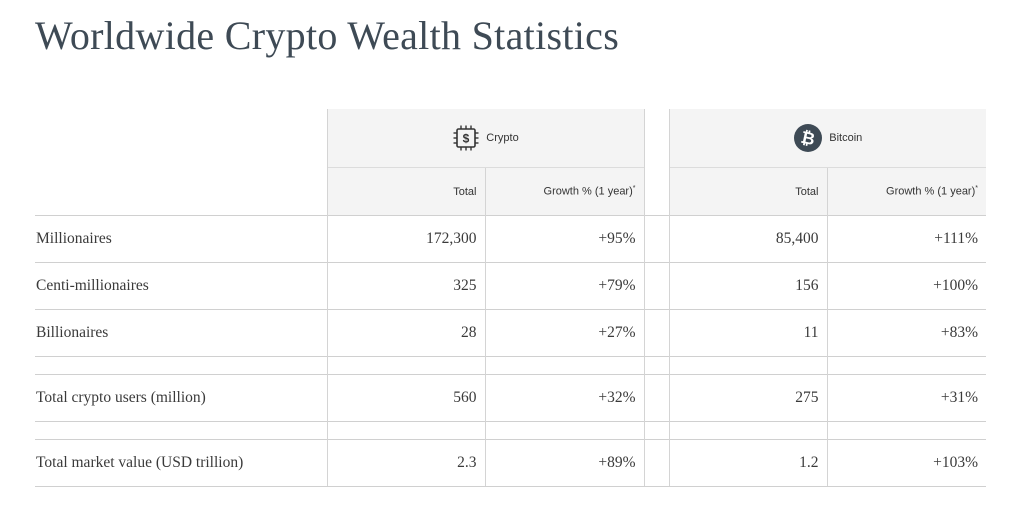  What do you see at coordinates (906, 286) in the screenshot?
I see `bitcoin-growth-cell: +100%` at bounding box center [906, 286].